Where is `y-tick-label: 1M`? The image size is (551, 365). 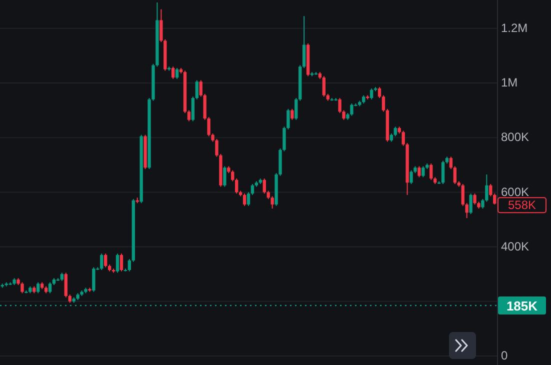
y-tick-label: 1M is located at coordinates (509, 83).